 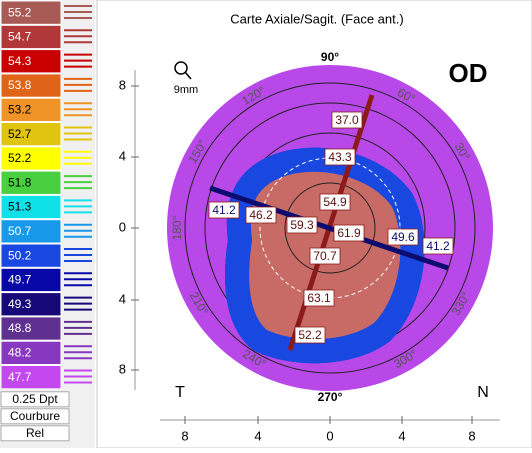 I want to click on scale-label: 48.2, so click(x=20, y=353).